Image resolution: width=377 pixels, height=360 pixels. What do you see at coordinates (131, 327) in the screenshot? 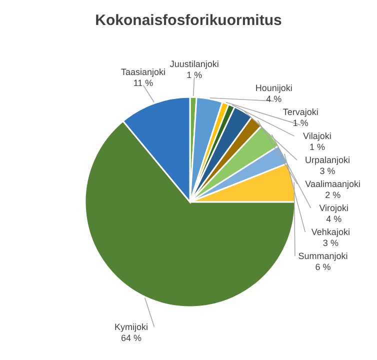
I see `slice-label: Kymijoki` at bounding box center [131, 327].